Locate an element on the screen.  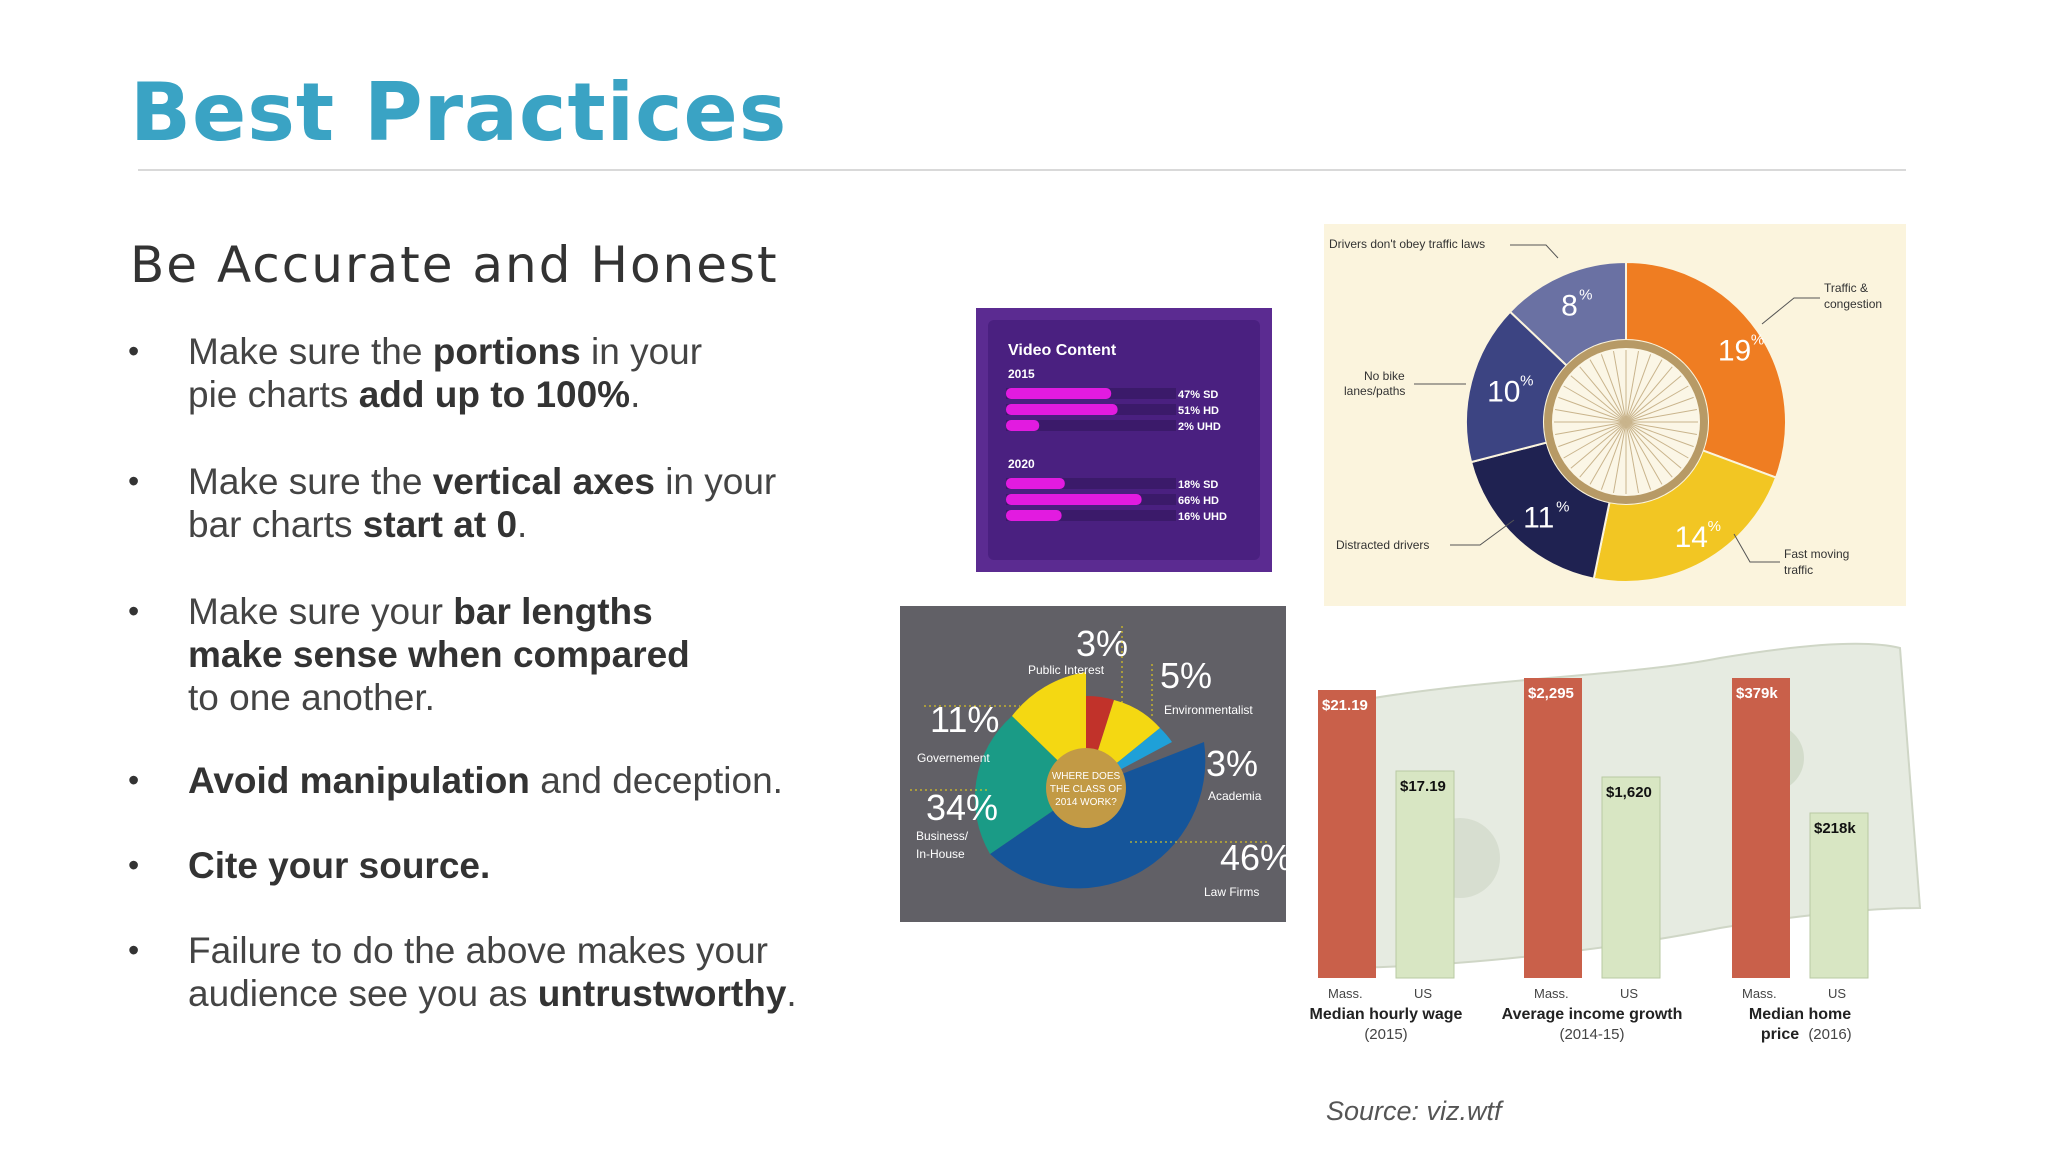
us-value-label: $218k is located at coordinates (1835, 828).